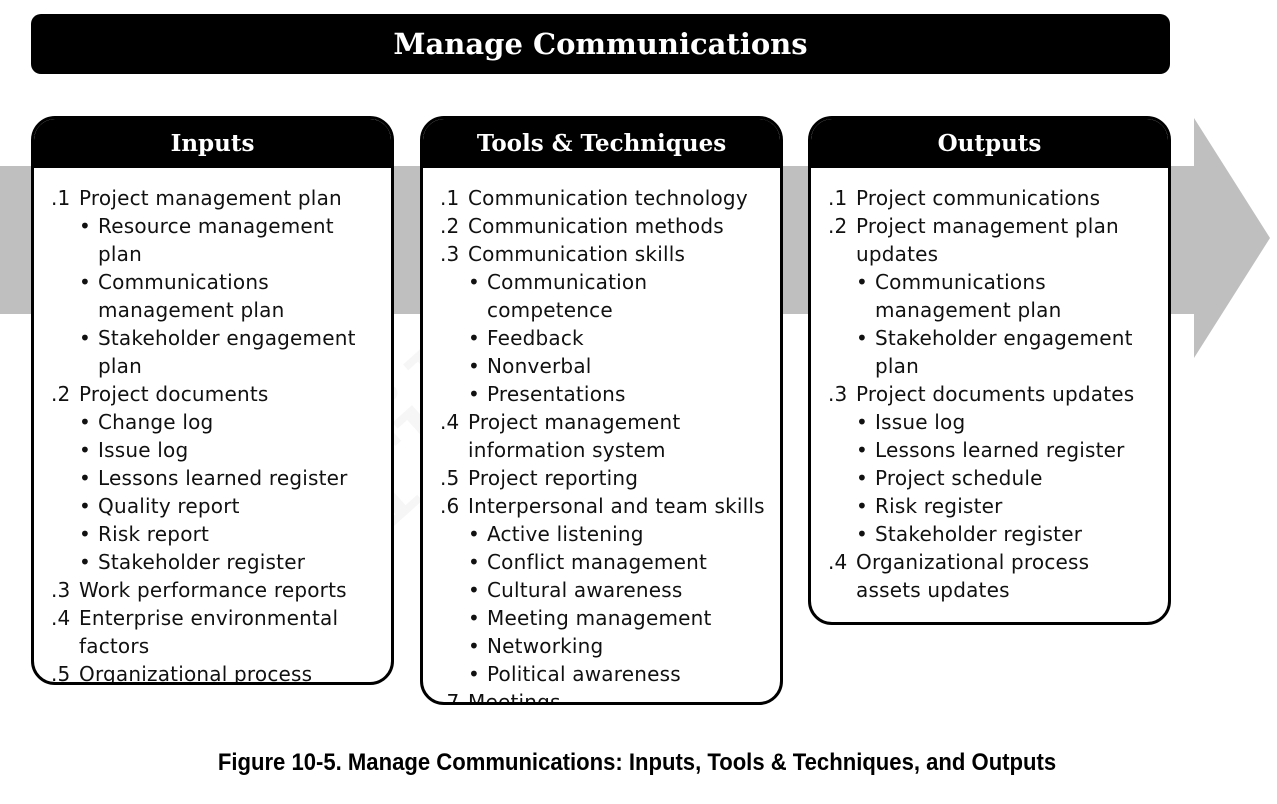  I want to click on list-item: .5 Project reporting, so click(606, 478).